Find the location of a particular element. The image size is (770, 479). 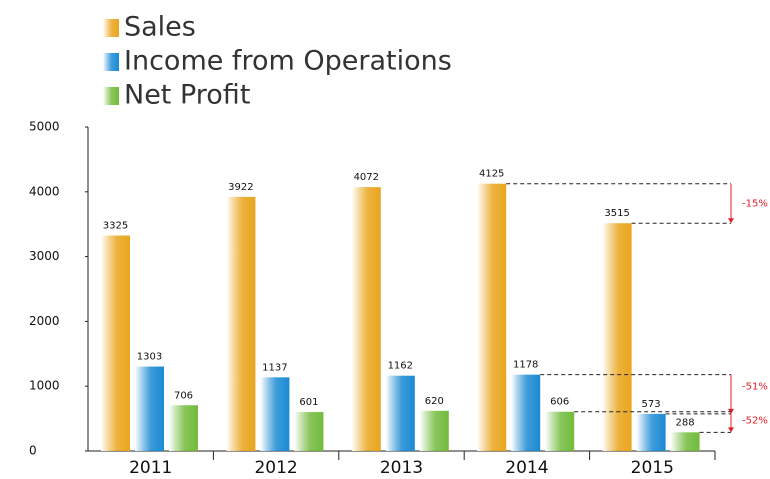

value-label: 1137 is located at coordinates (274, 367).